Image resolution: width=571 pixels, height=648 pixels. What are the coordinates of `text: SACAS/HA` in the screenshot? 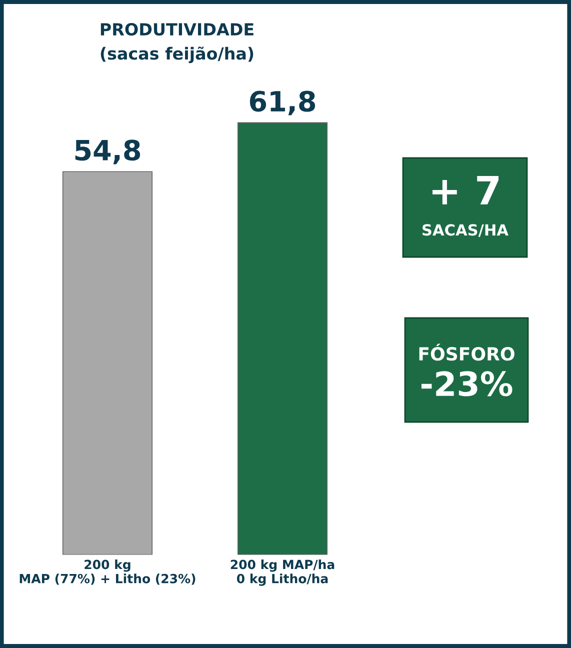 It's located at (465, 230).